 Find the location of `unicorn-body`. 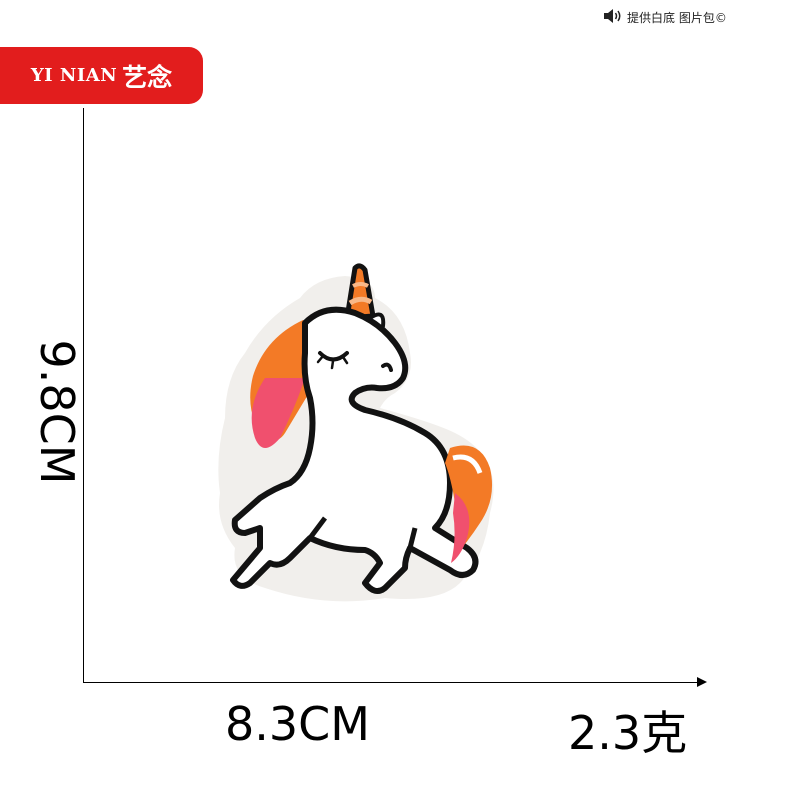

unicorn-body is located at coordinates (354, 450).